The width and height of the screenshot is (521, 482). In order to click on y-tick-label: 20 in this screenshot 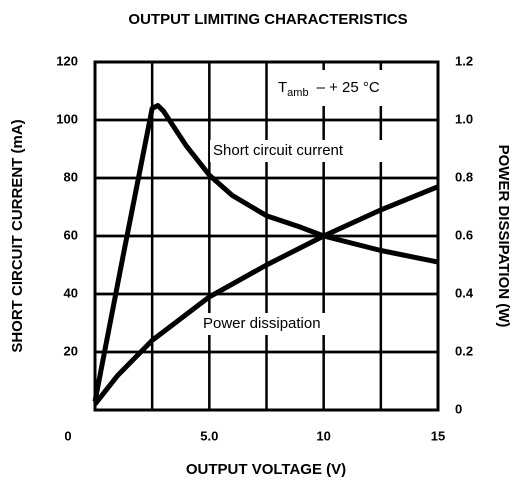, I will do `click(71, 350)`.